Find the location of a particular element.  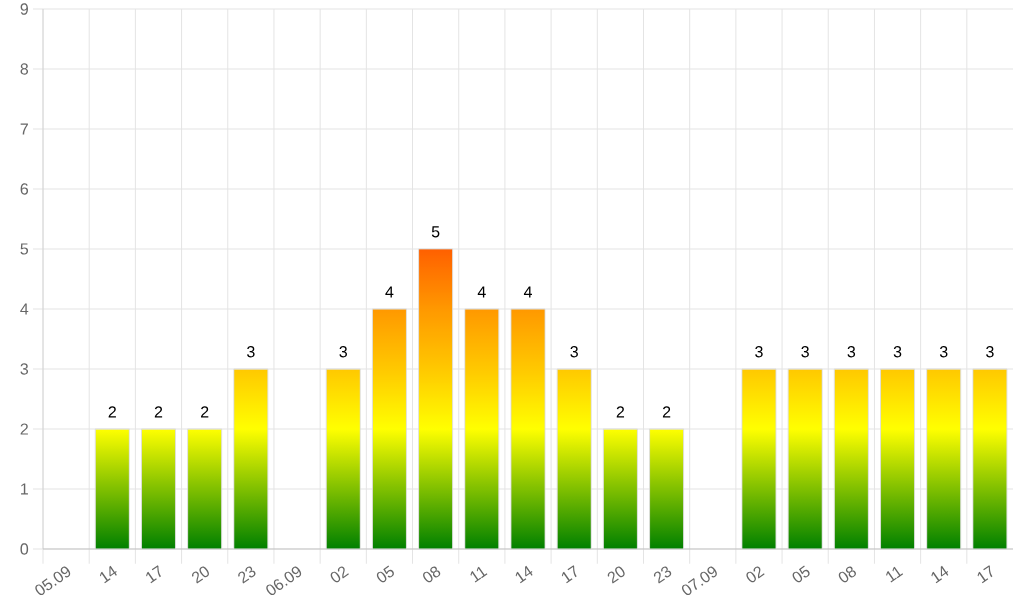

y-tick-label: 8 is located at coordinates (24, 69).